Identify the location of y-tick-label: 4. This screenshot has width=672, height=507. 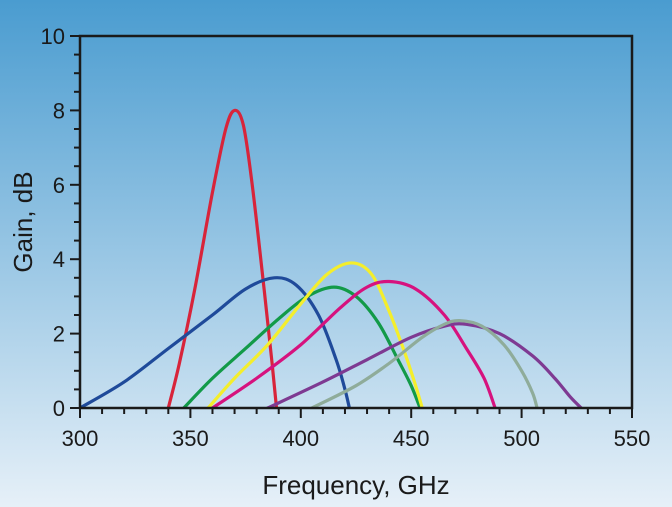
(59, 259).